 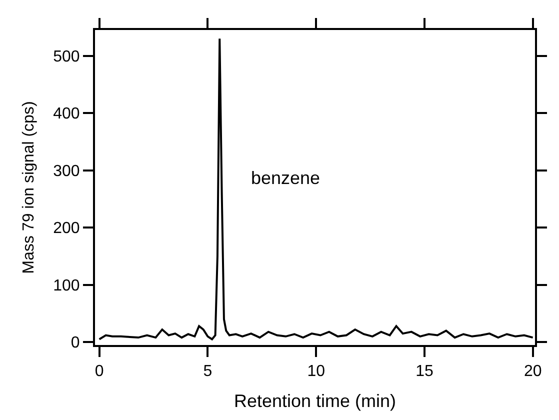 What do you see at coordinates (29, 187) in the screenshot?
I see `y-axis-title: Mass 79 ion signal (cps)` at bounding box center [29, 187].